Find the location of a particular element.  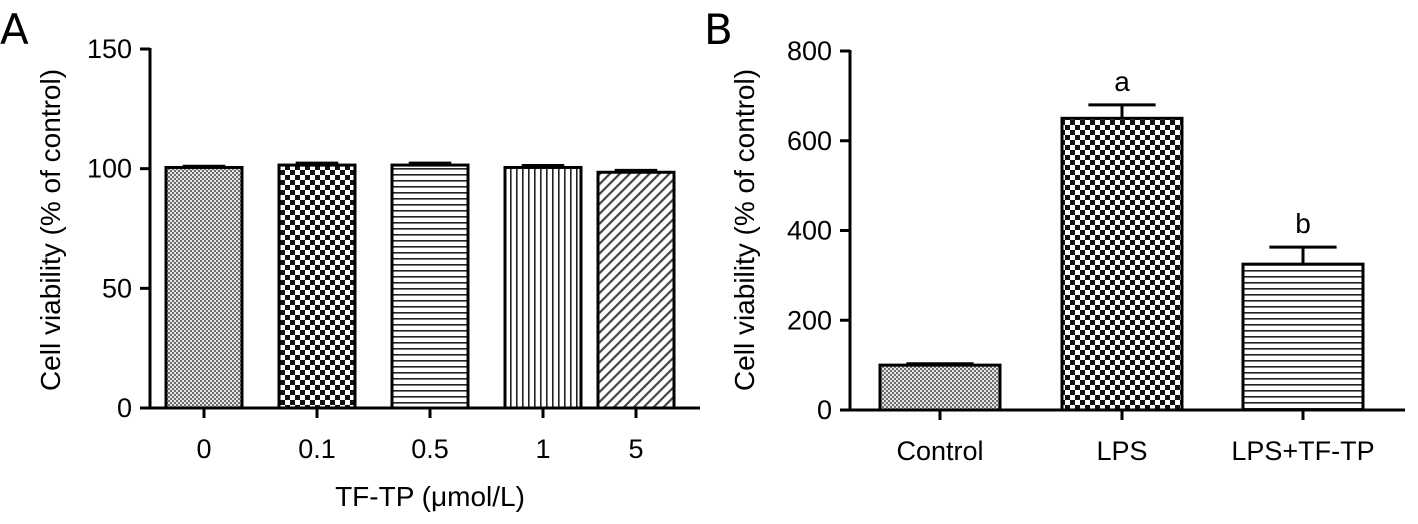

y-axis-title-b: Cell viability (% of control) is located at coordinates (744, 230).